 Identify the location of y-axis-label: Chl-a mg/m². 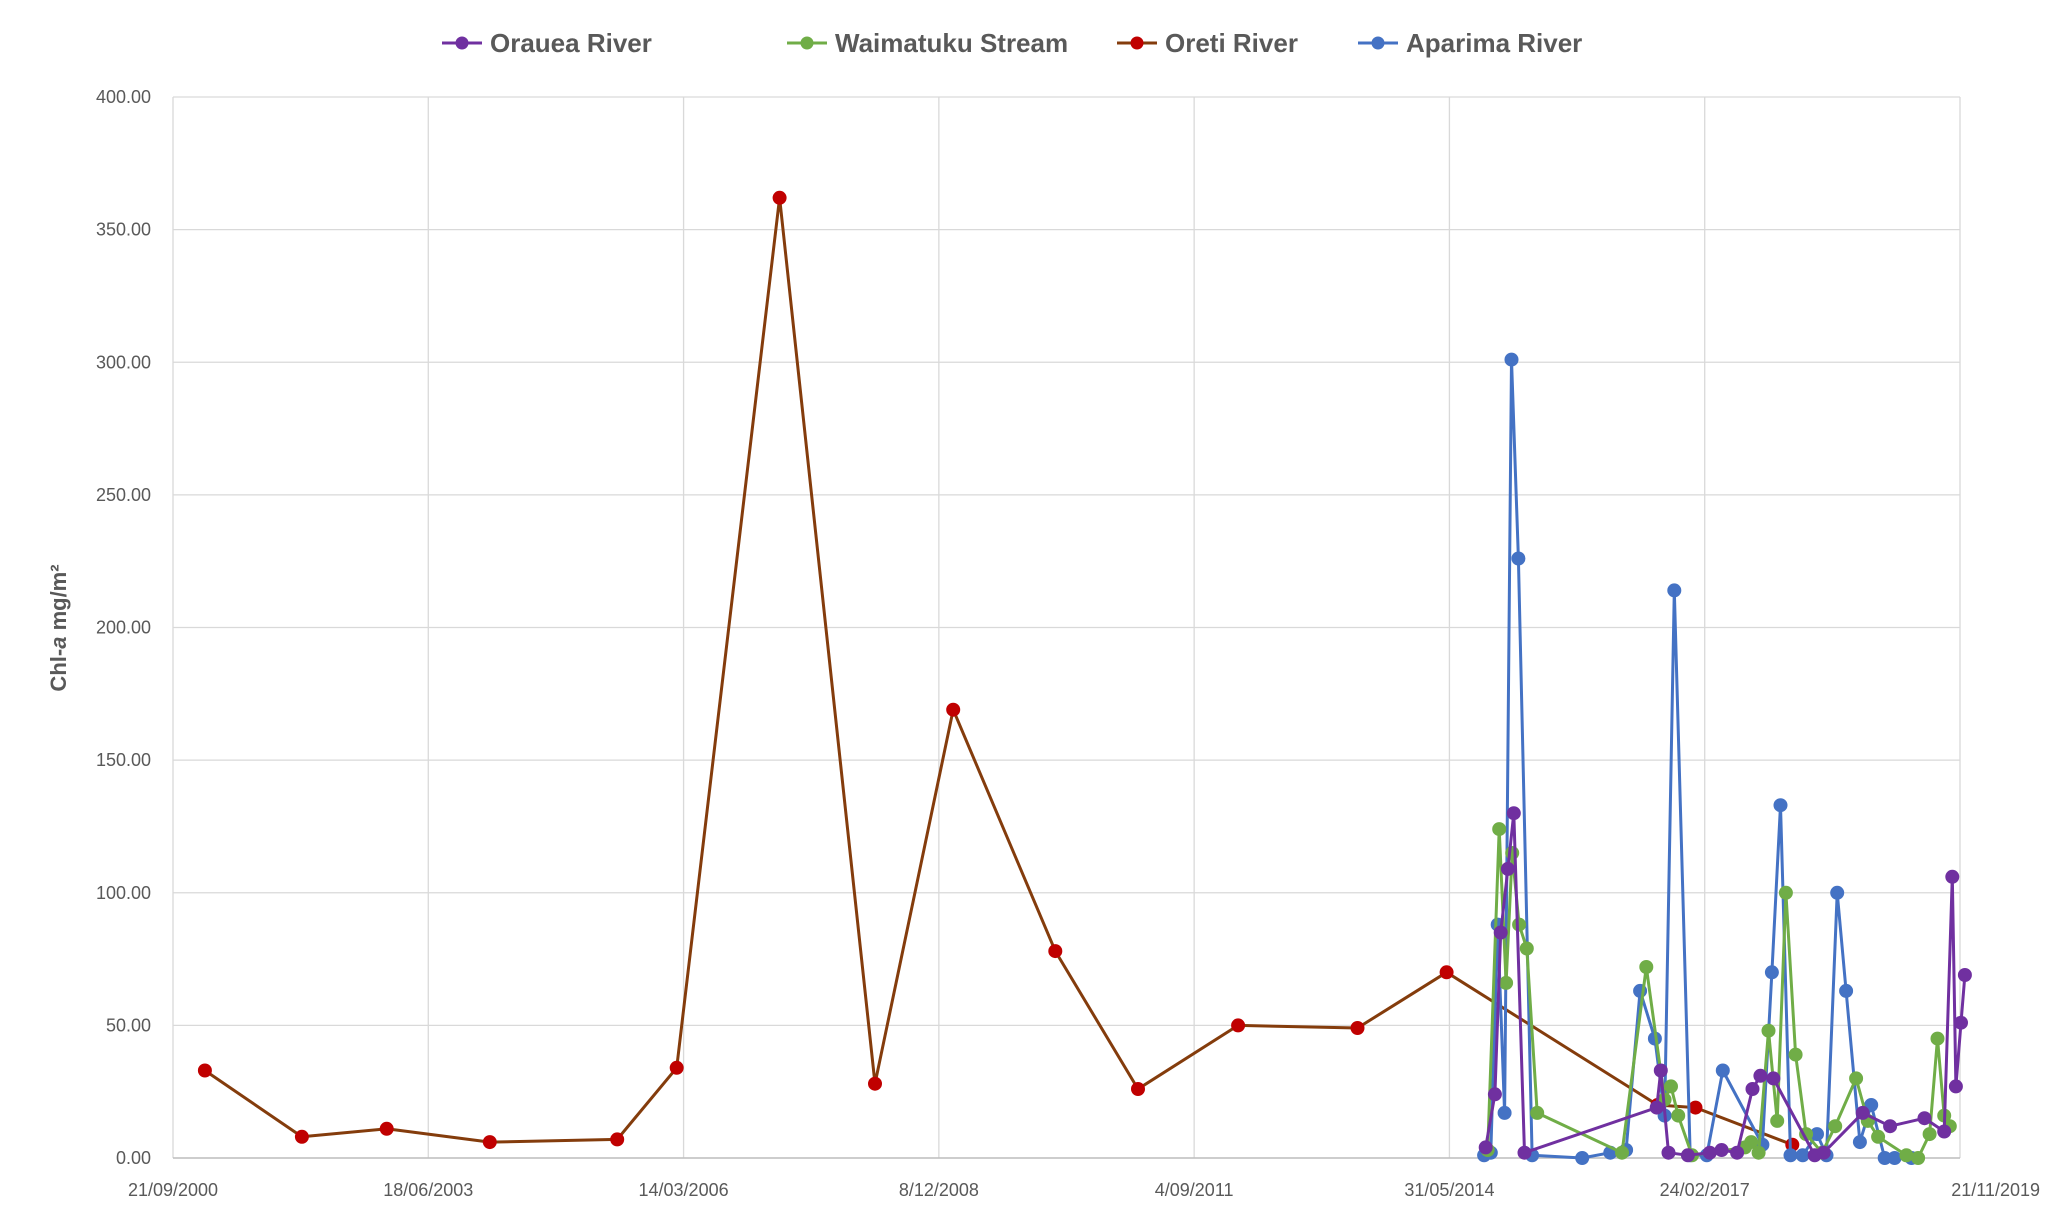
(58, 627).